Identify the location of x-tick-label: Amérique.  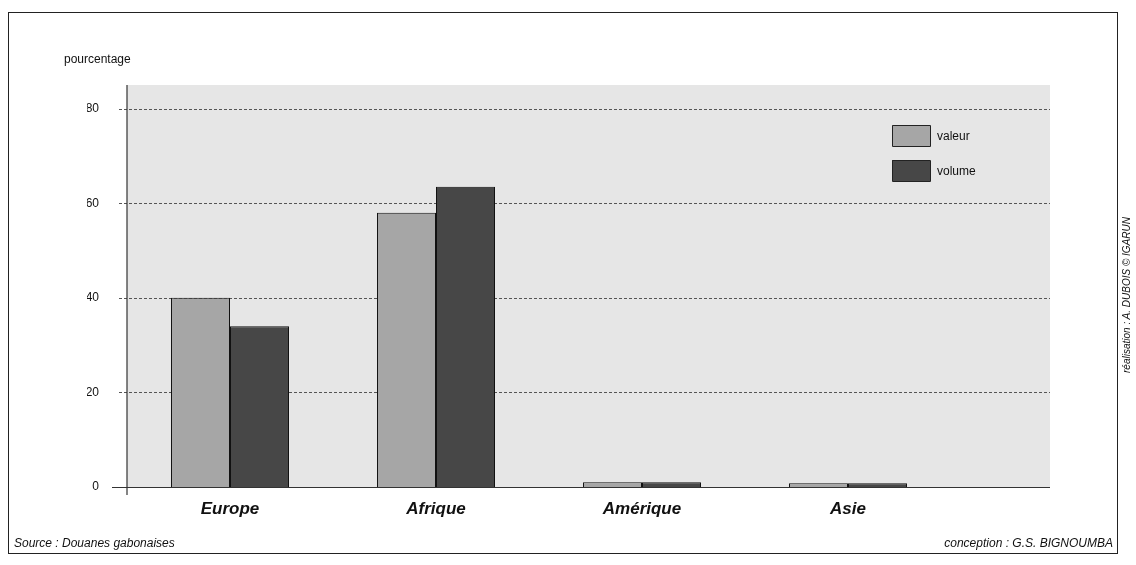
(641, 508).